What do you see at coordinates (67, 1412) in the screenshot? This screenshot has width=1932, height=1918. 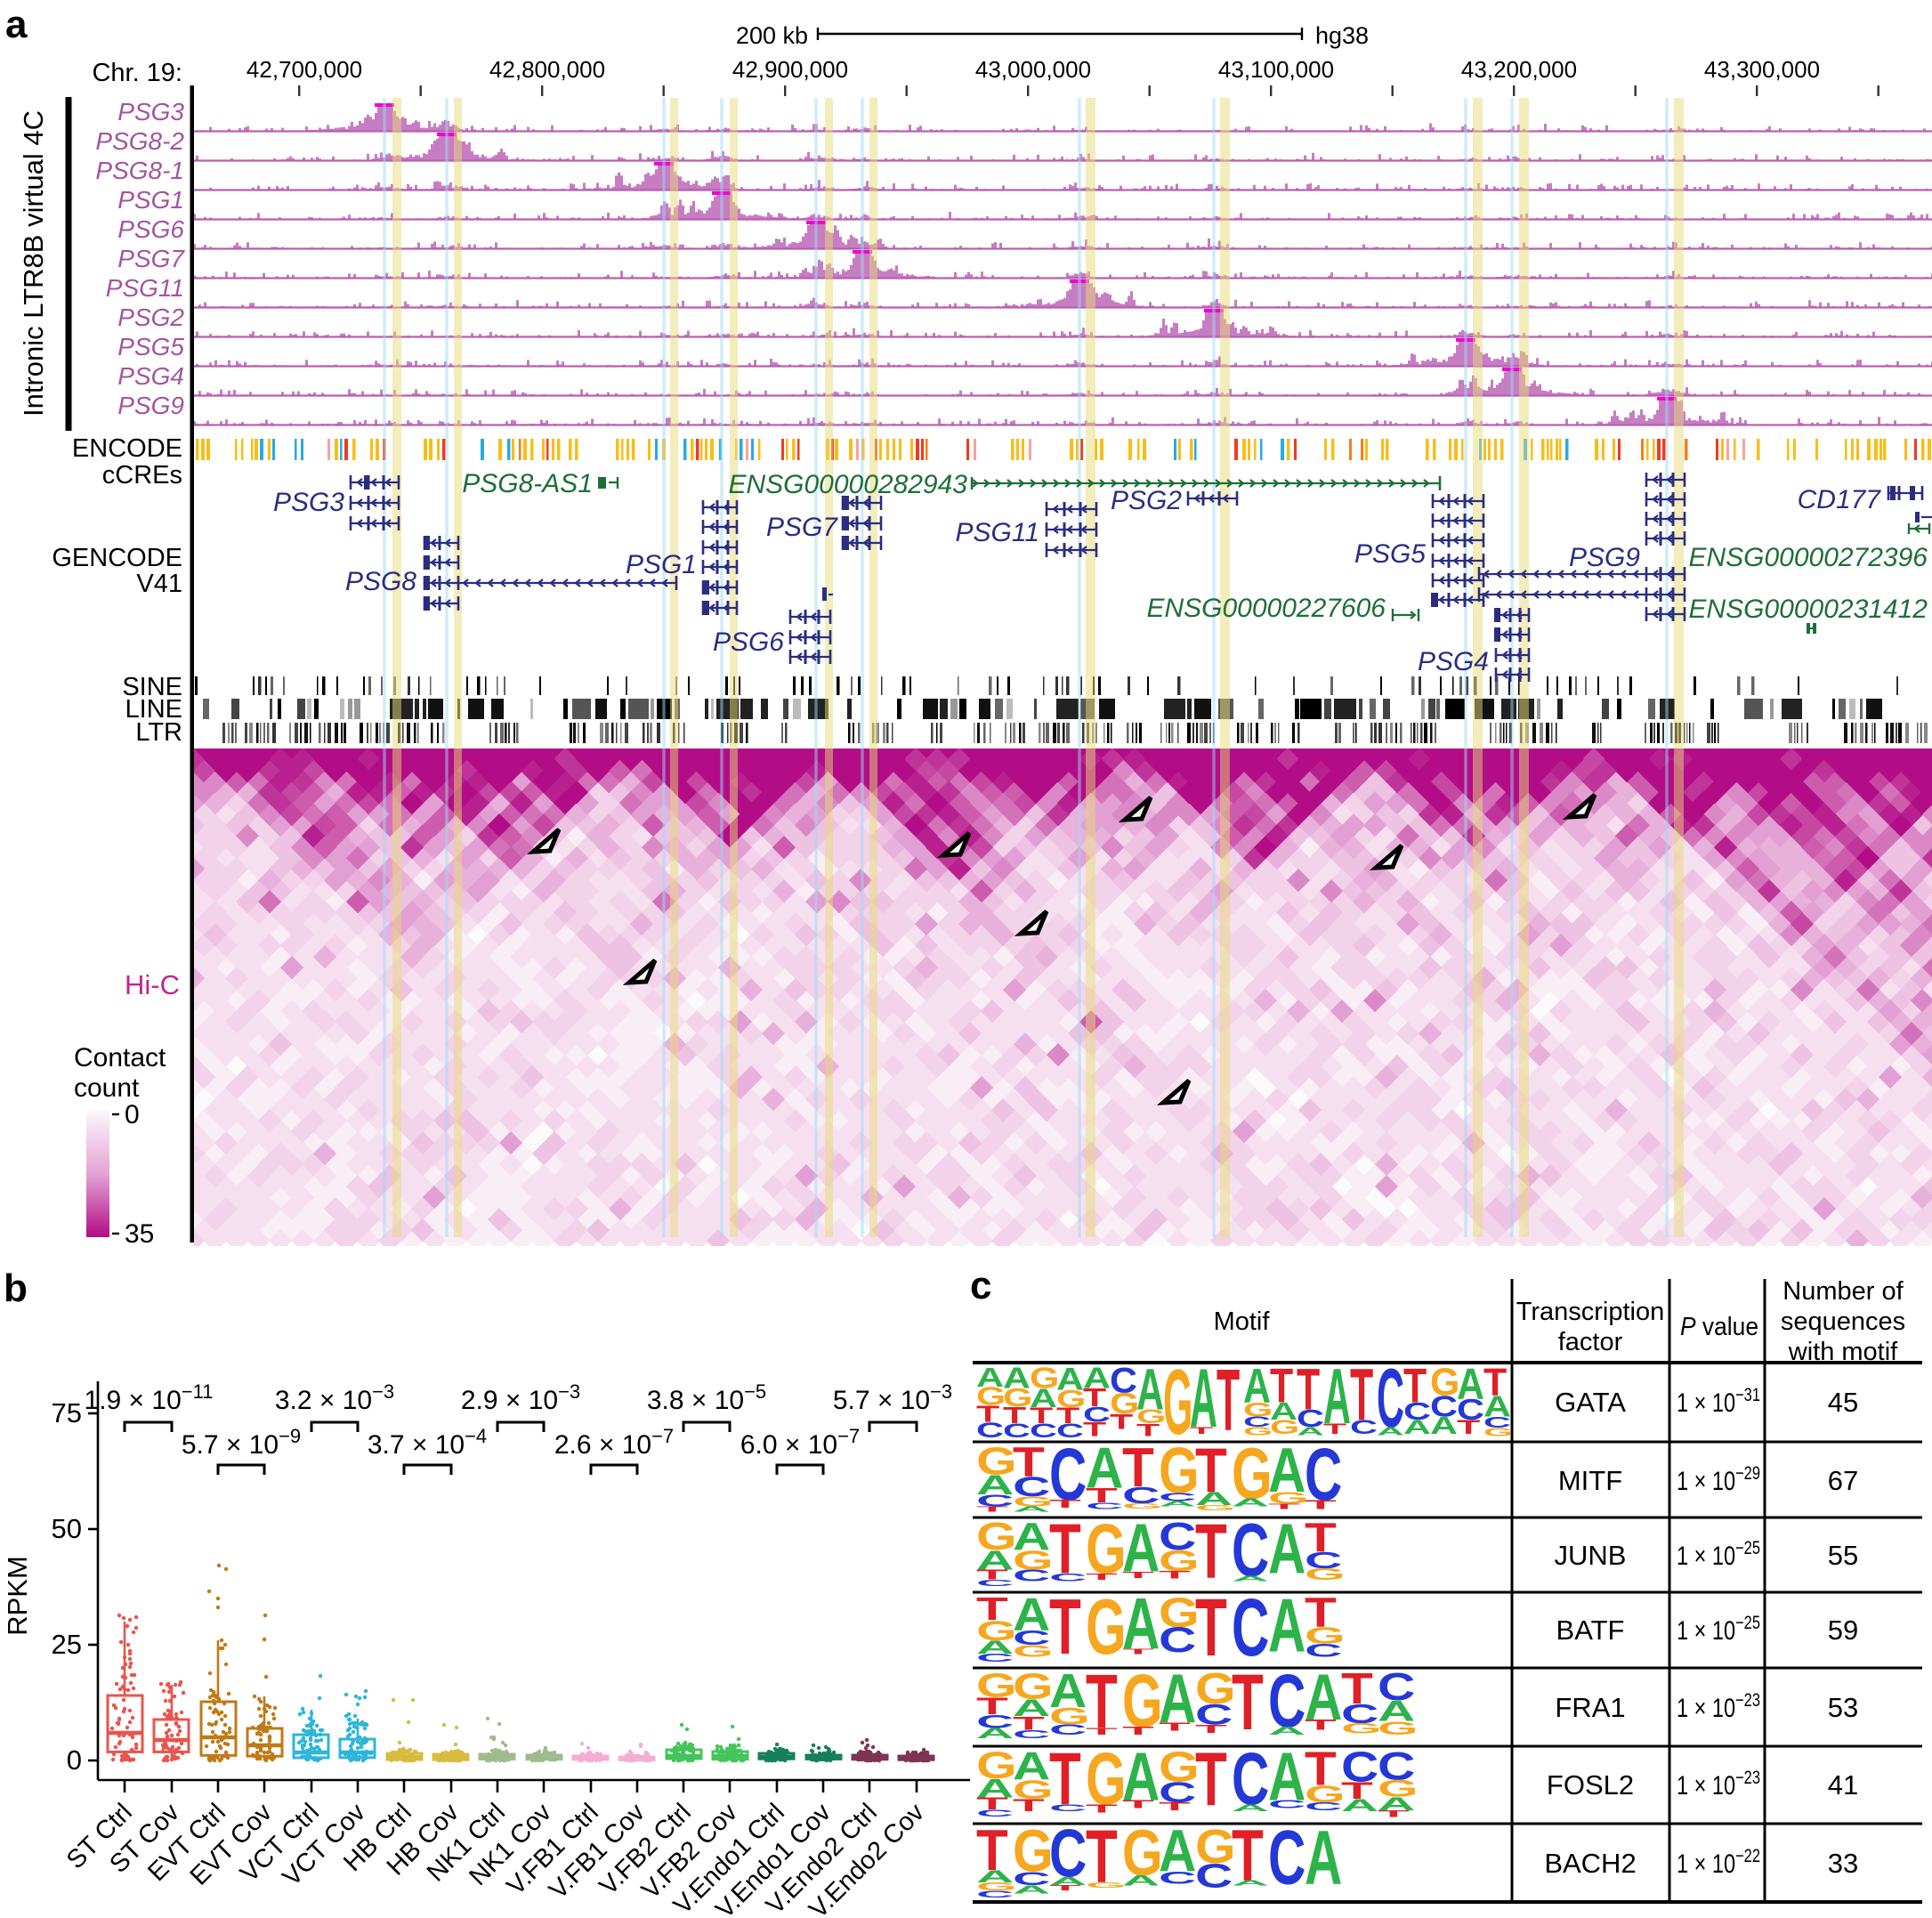 I see `svg-text: 75` at bounding box center [67, 1412].